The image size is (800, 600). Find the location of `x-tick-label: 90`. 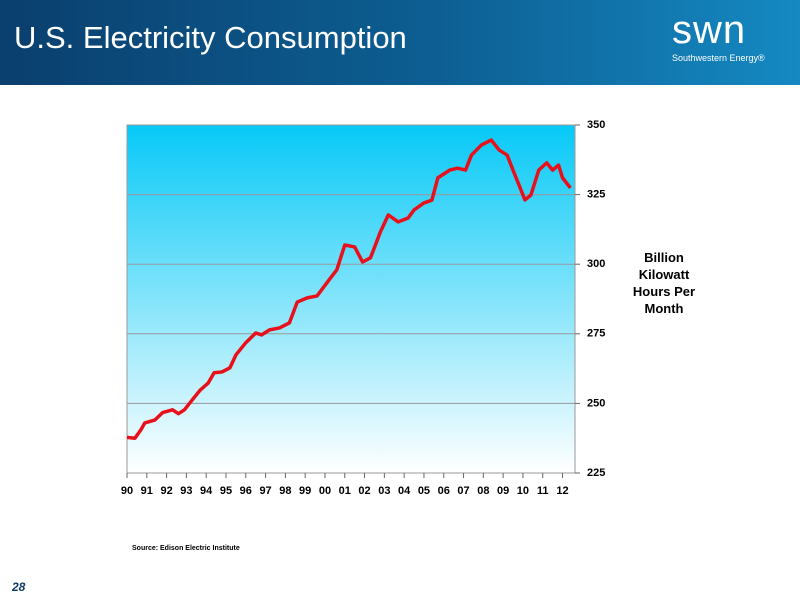

x-tick-label: 90 is located at coordinates (127, 491).